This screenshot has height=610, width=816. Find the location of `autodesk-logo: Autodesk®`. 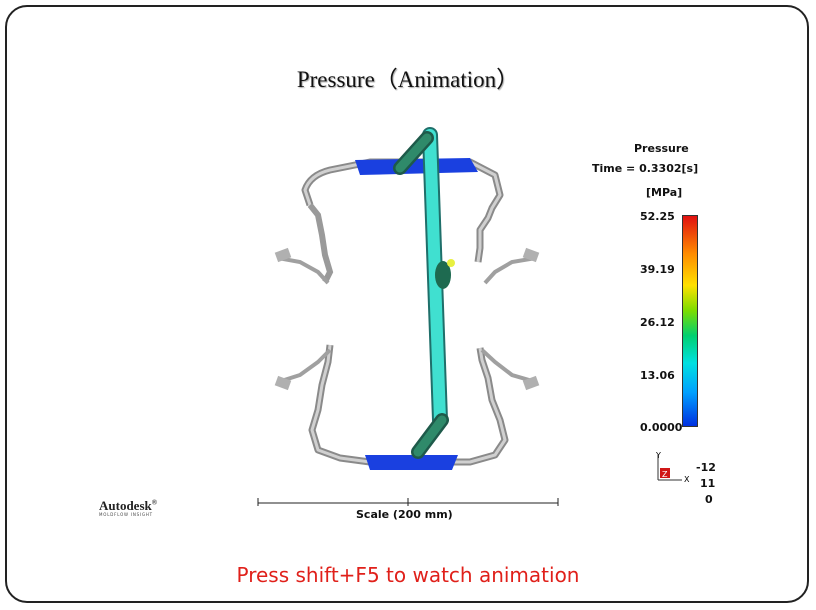

autodesk-logo: Autodesk® is located at coordinates (128, 506).